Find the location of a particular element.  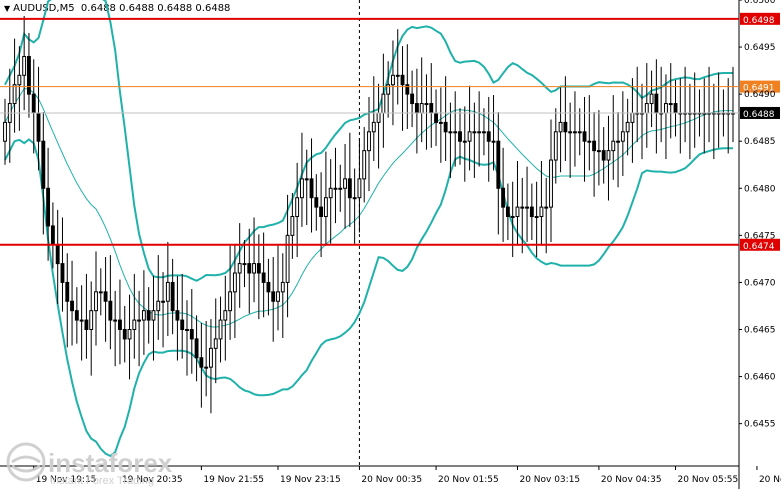

x-tick-label: 19 Nov 23:15 is located at coordinates (310, 480).